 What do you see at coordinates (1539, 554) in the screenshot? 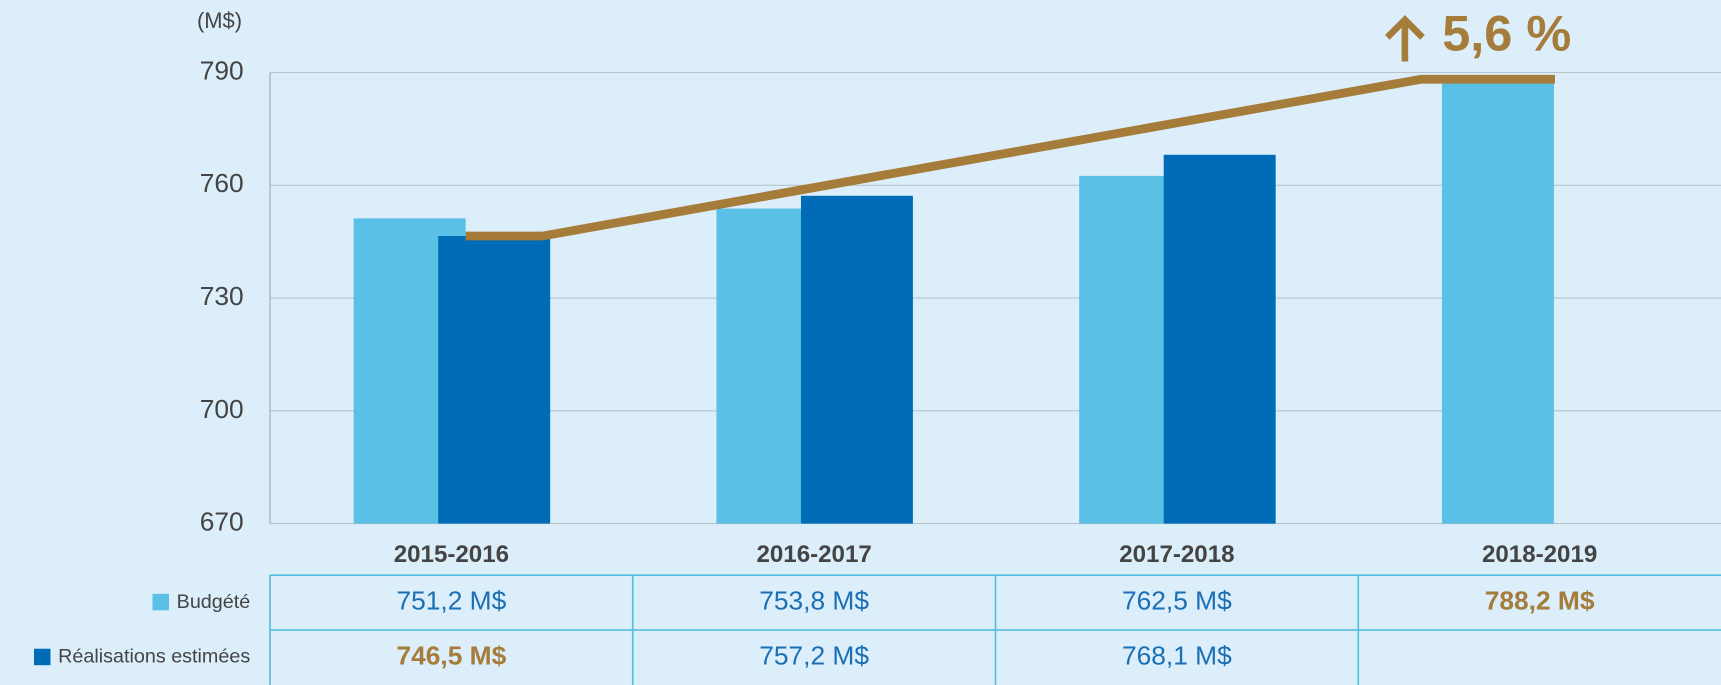
I see `x-tick-label: 2018-2019` at bounding box center [1539, 554].